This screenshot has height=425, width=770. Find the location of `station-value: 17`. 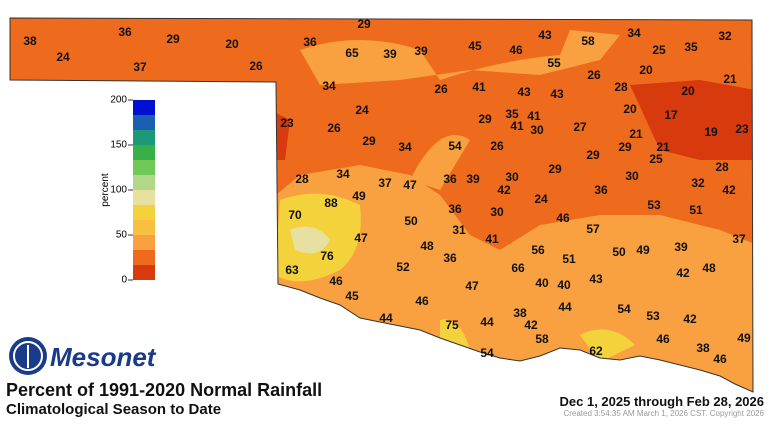

station-value: 17 is located at coordinates (671, 115).